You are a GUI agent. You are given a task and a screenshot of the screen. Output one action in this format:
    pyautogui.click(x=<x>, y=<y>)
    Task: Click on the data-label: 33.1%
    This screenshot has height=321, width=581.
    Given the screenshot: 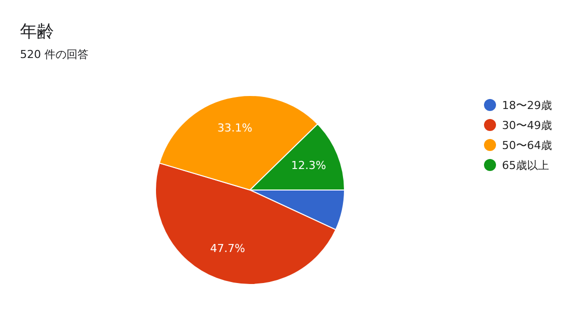 What is the action you would take?
    pyautogui.click(x=234, y=127)
    